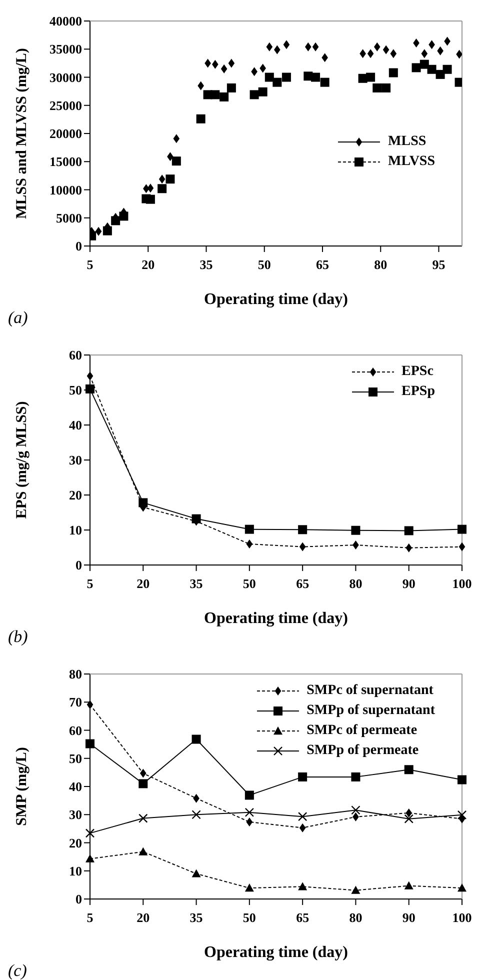 The height and width of the screenshot is (980, 483). Describe the element at coordinates (409, 584) in the screenshot. I see `x-tick-label: 90` at that location.